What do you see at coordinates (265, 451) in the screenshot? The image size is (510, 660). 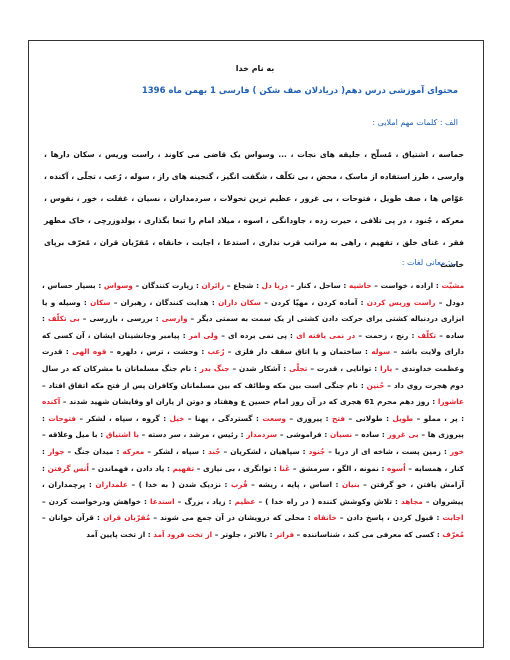 I see `vocab-meaning: سپاهیان ، لشکریان` at bounding box center [265, 451].